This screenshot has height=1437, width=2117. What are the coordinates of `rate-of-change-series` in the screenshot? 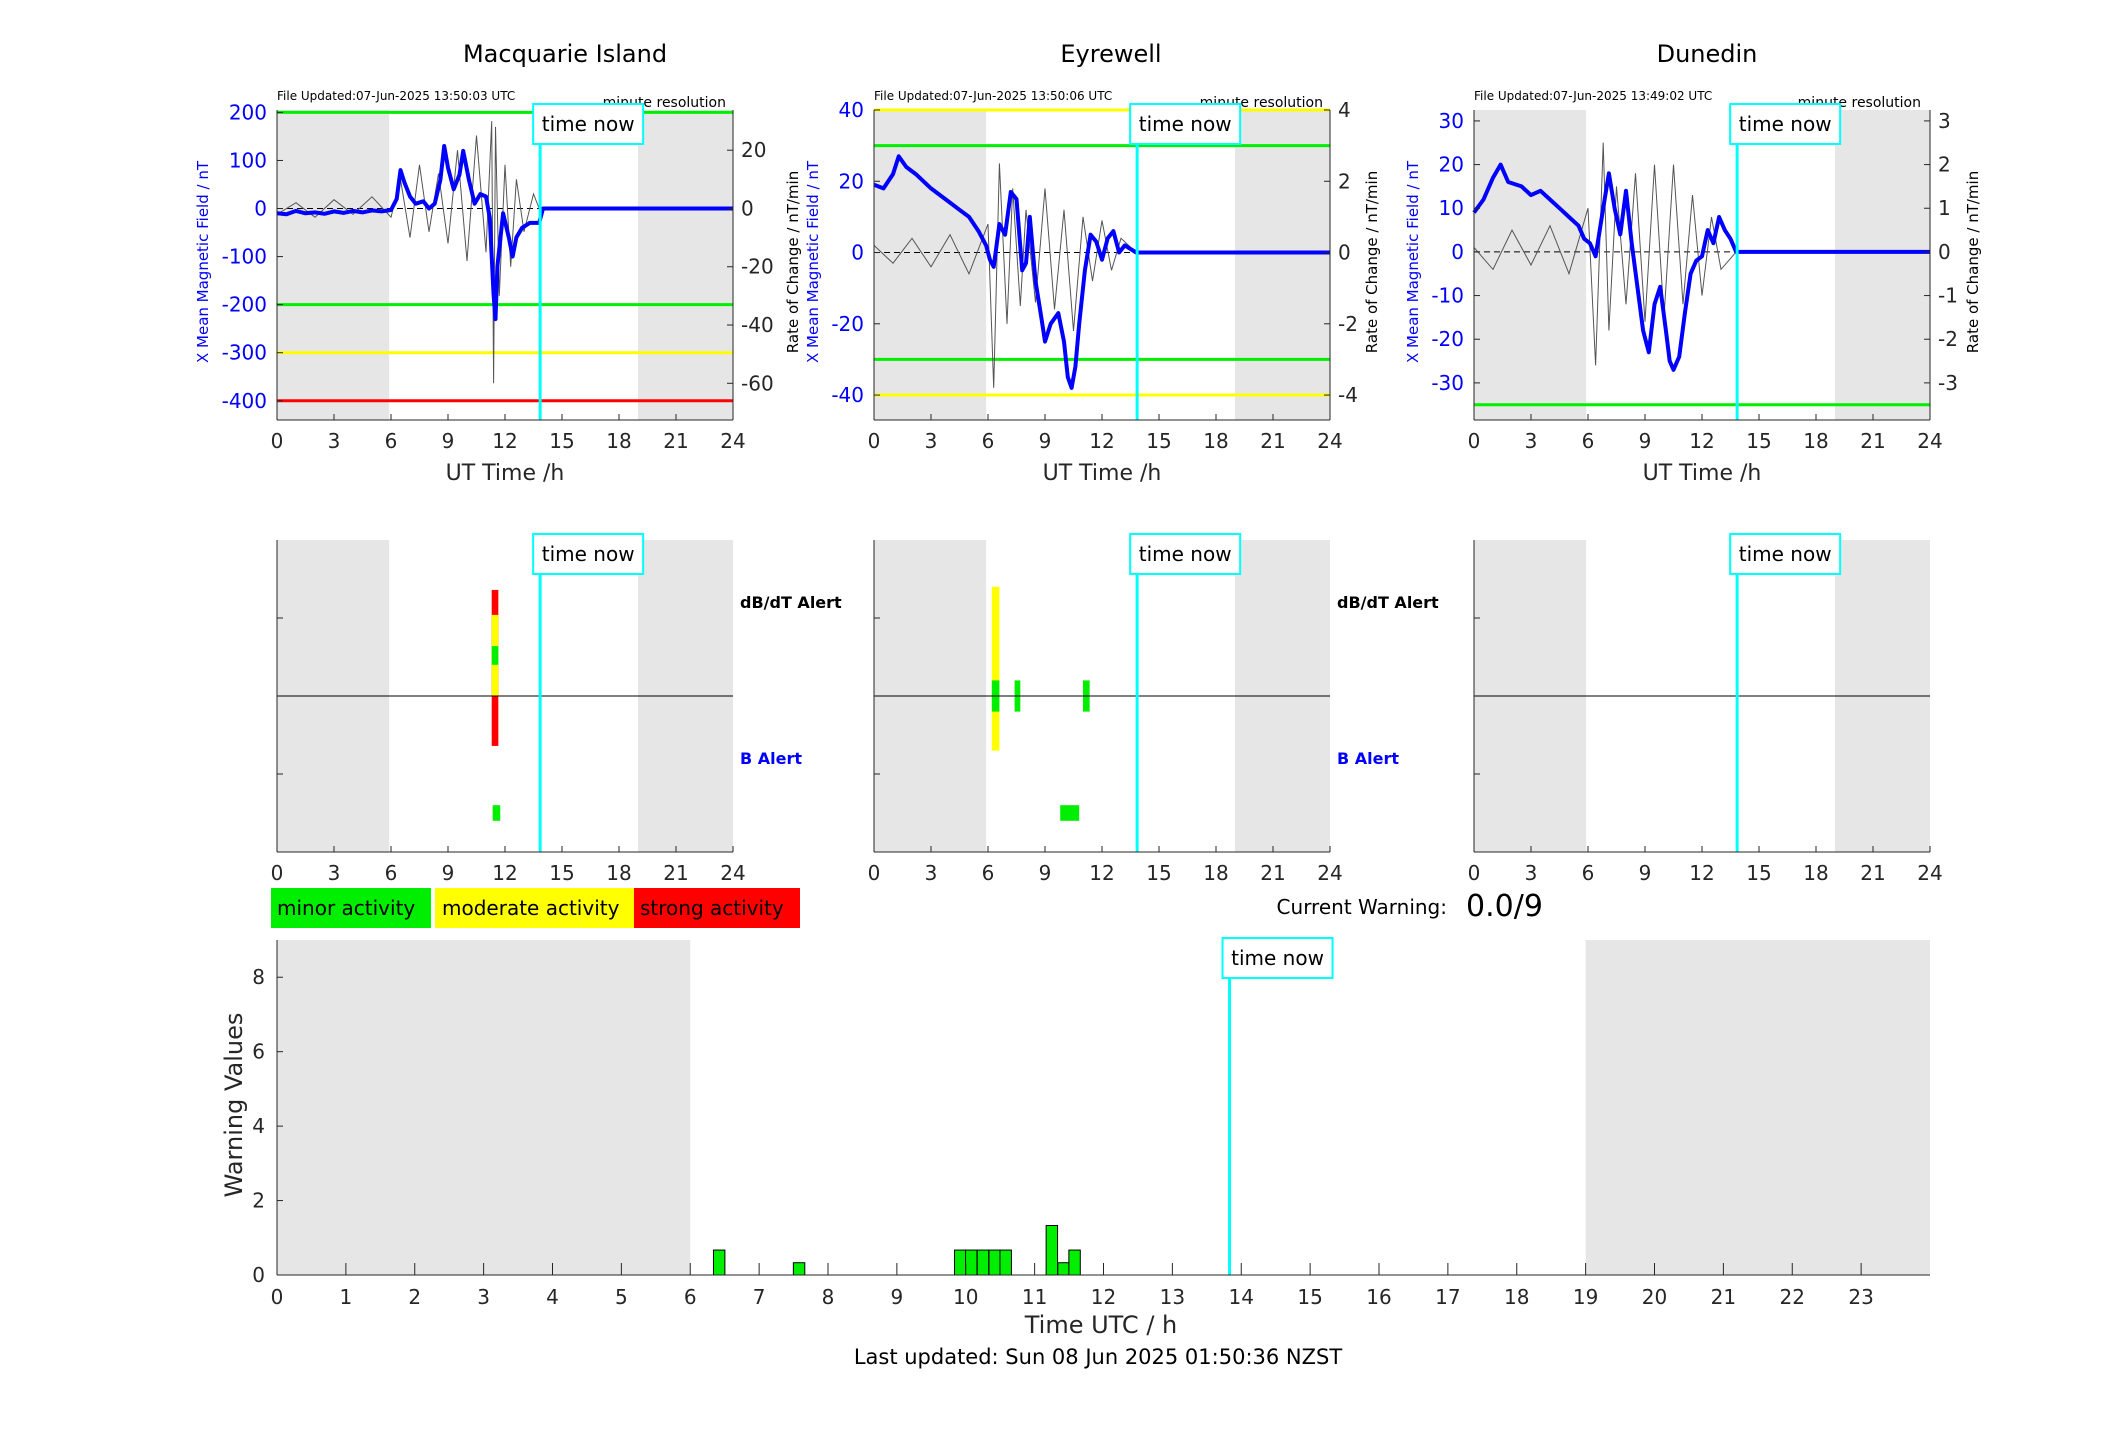 It's located at (1605, 254).